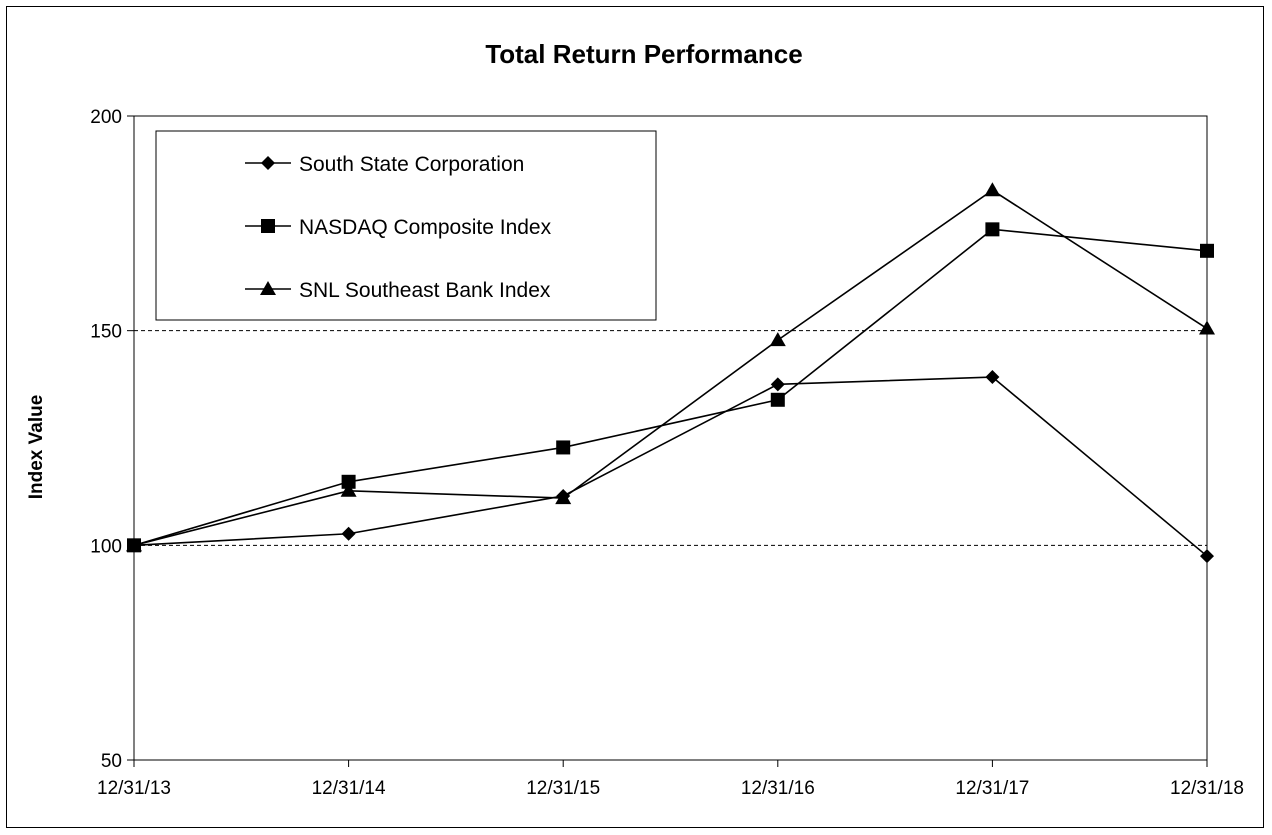 The width and height of the screenshot is (1272, 835). I want to click on legend-label-nasdaq-composite-index: NASDAQ Composite Index, so click(425, 227).